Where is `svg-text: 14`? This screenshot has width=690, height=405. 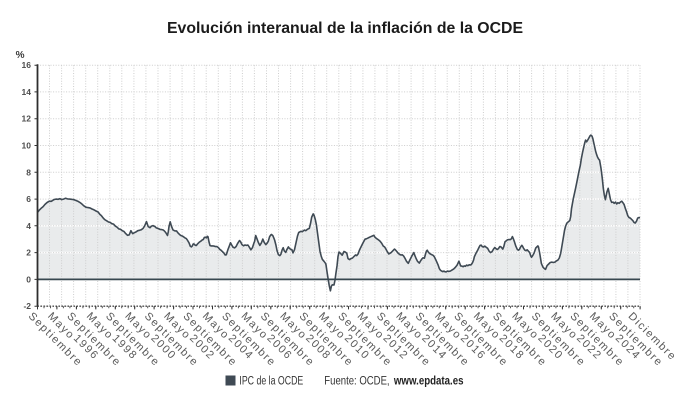
svg-text: 14 is located at coordinates (27, 92).